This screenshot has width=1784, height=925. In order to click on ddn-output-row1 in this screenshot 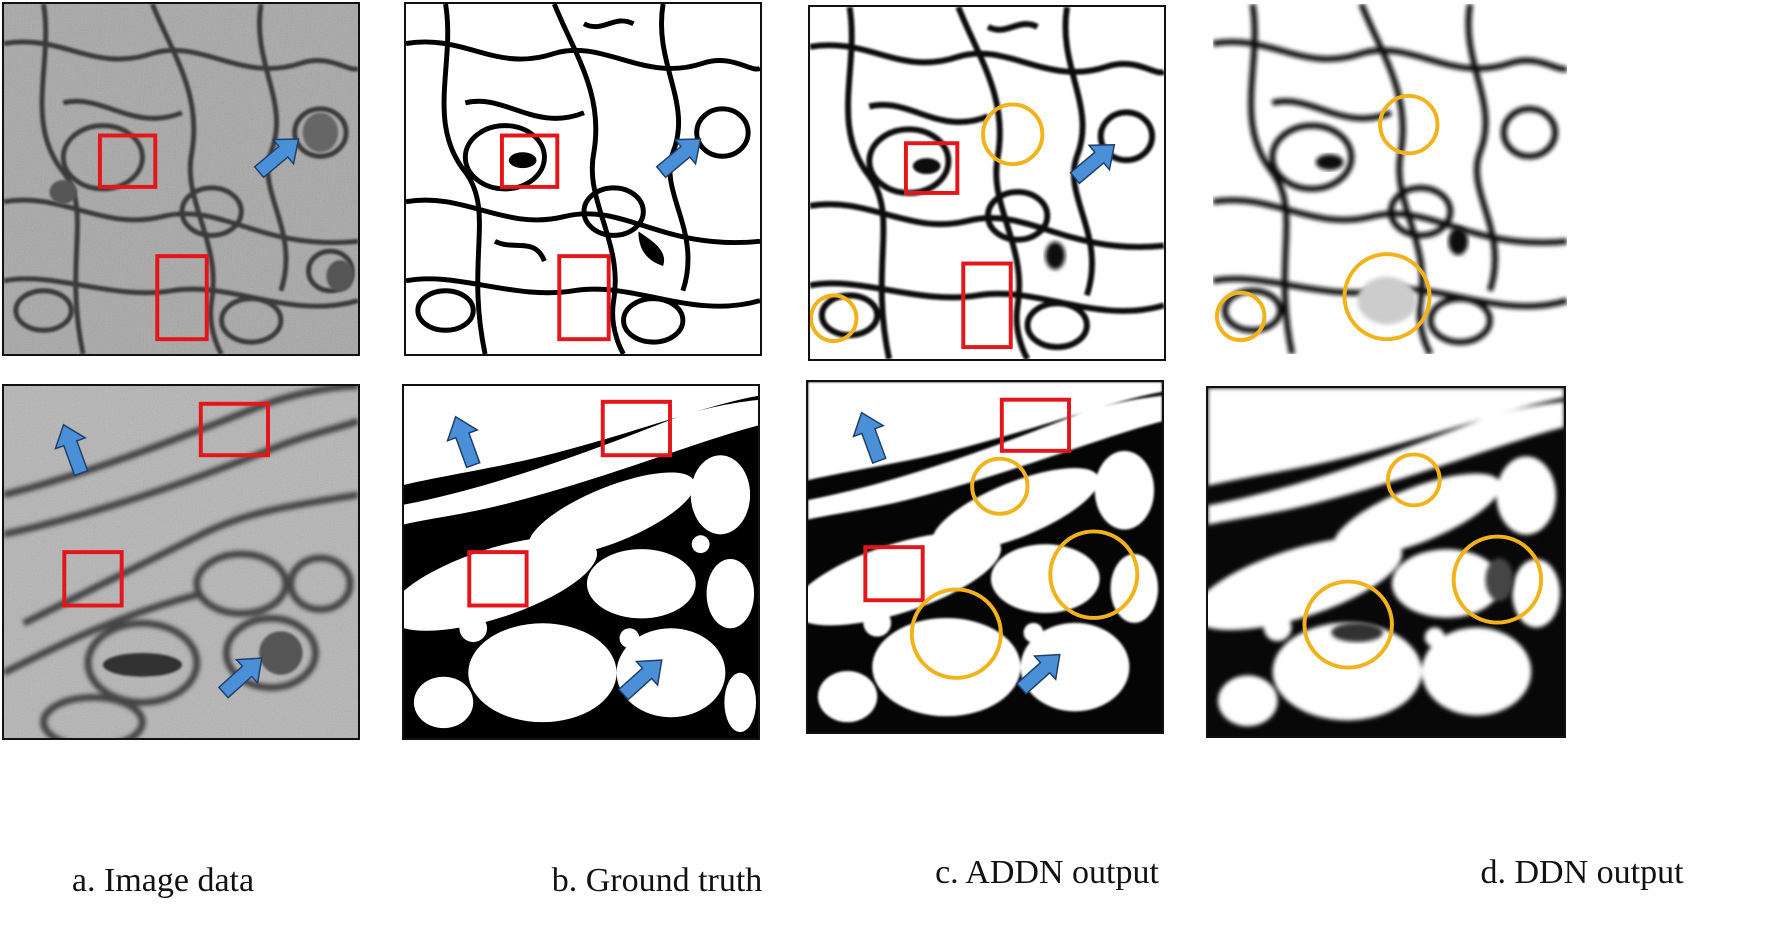, I will do `click(1390, 179)`.